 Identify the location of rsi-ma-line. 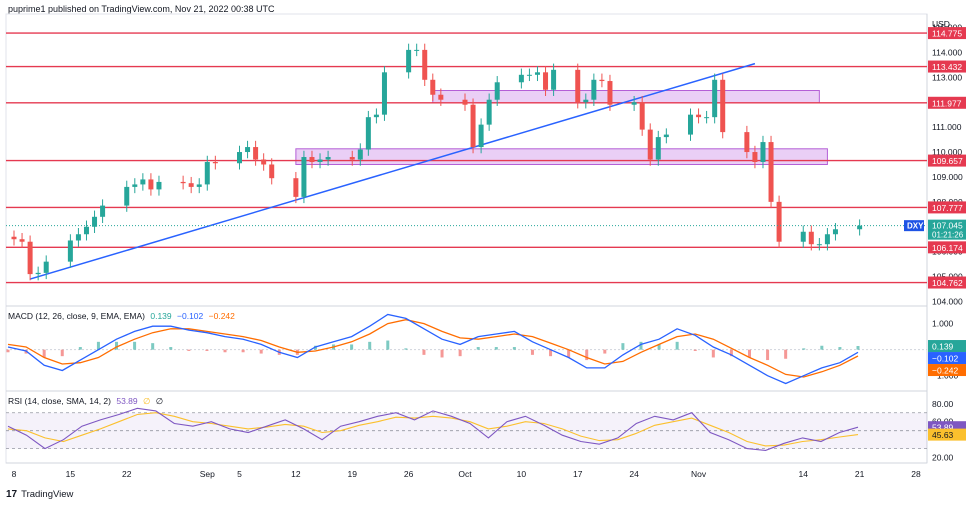
(433, 429).